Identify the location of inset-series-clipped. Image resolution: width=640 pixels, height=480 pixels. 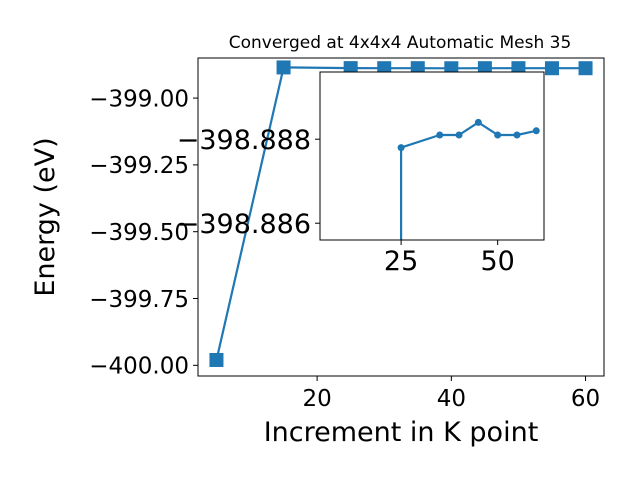
(468, 179).